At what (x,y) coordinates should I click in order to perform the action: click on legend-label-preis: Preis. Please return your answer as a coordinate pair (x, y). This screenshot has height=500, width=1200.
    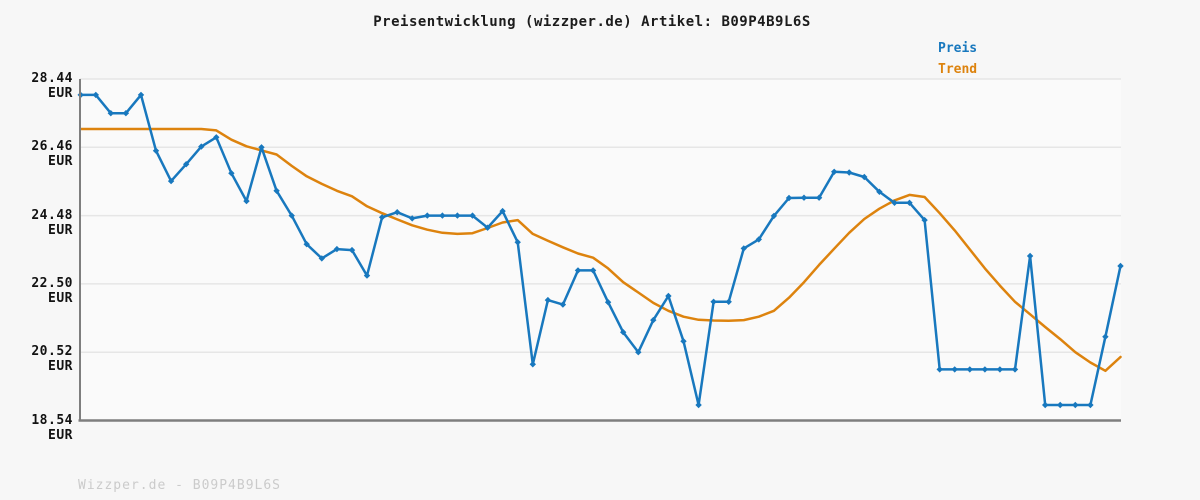
    Looking at the image, I should click on (958, 48).